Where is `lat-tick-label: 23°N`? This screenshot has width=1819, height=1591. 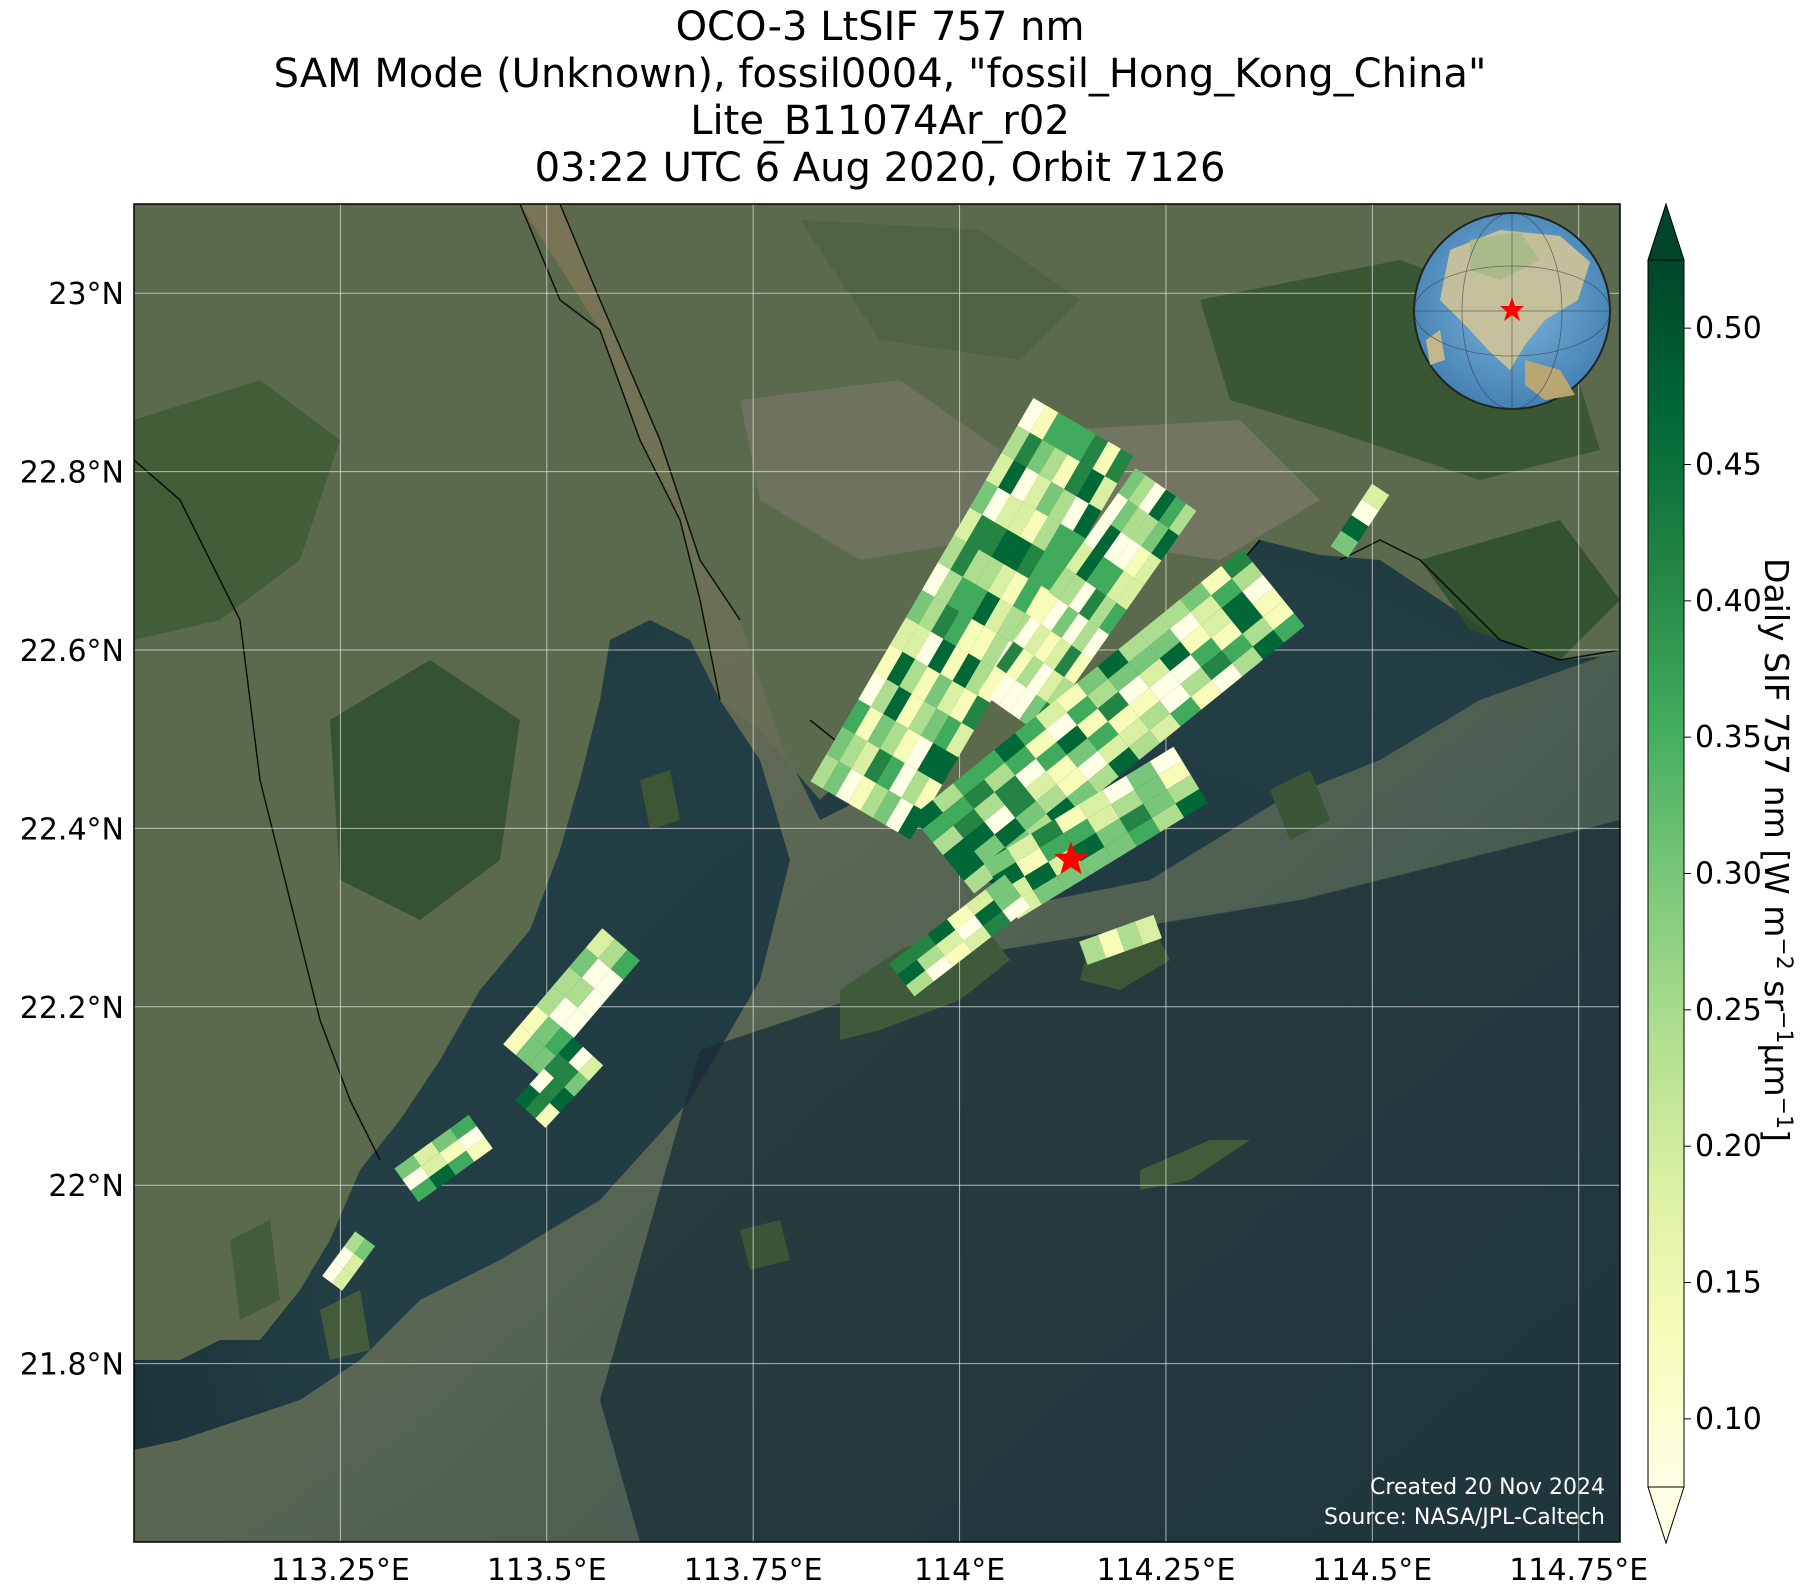
lat-tick-label: 23°N is located at coordinates (86, 294).